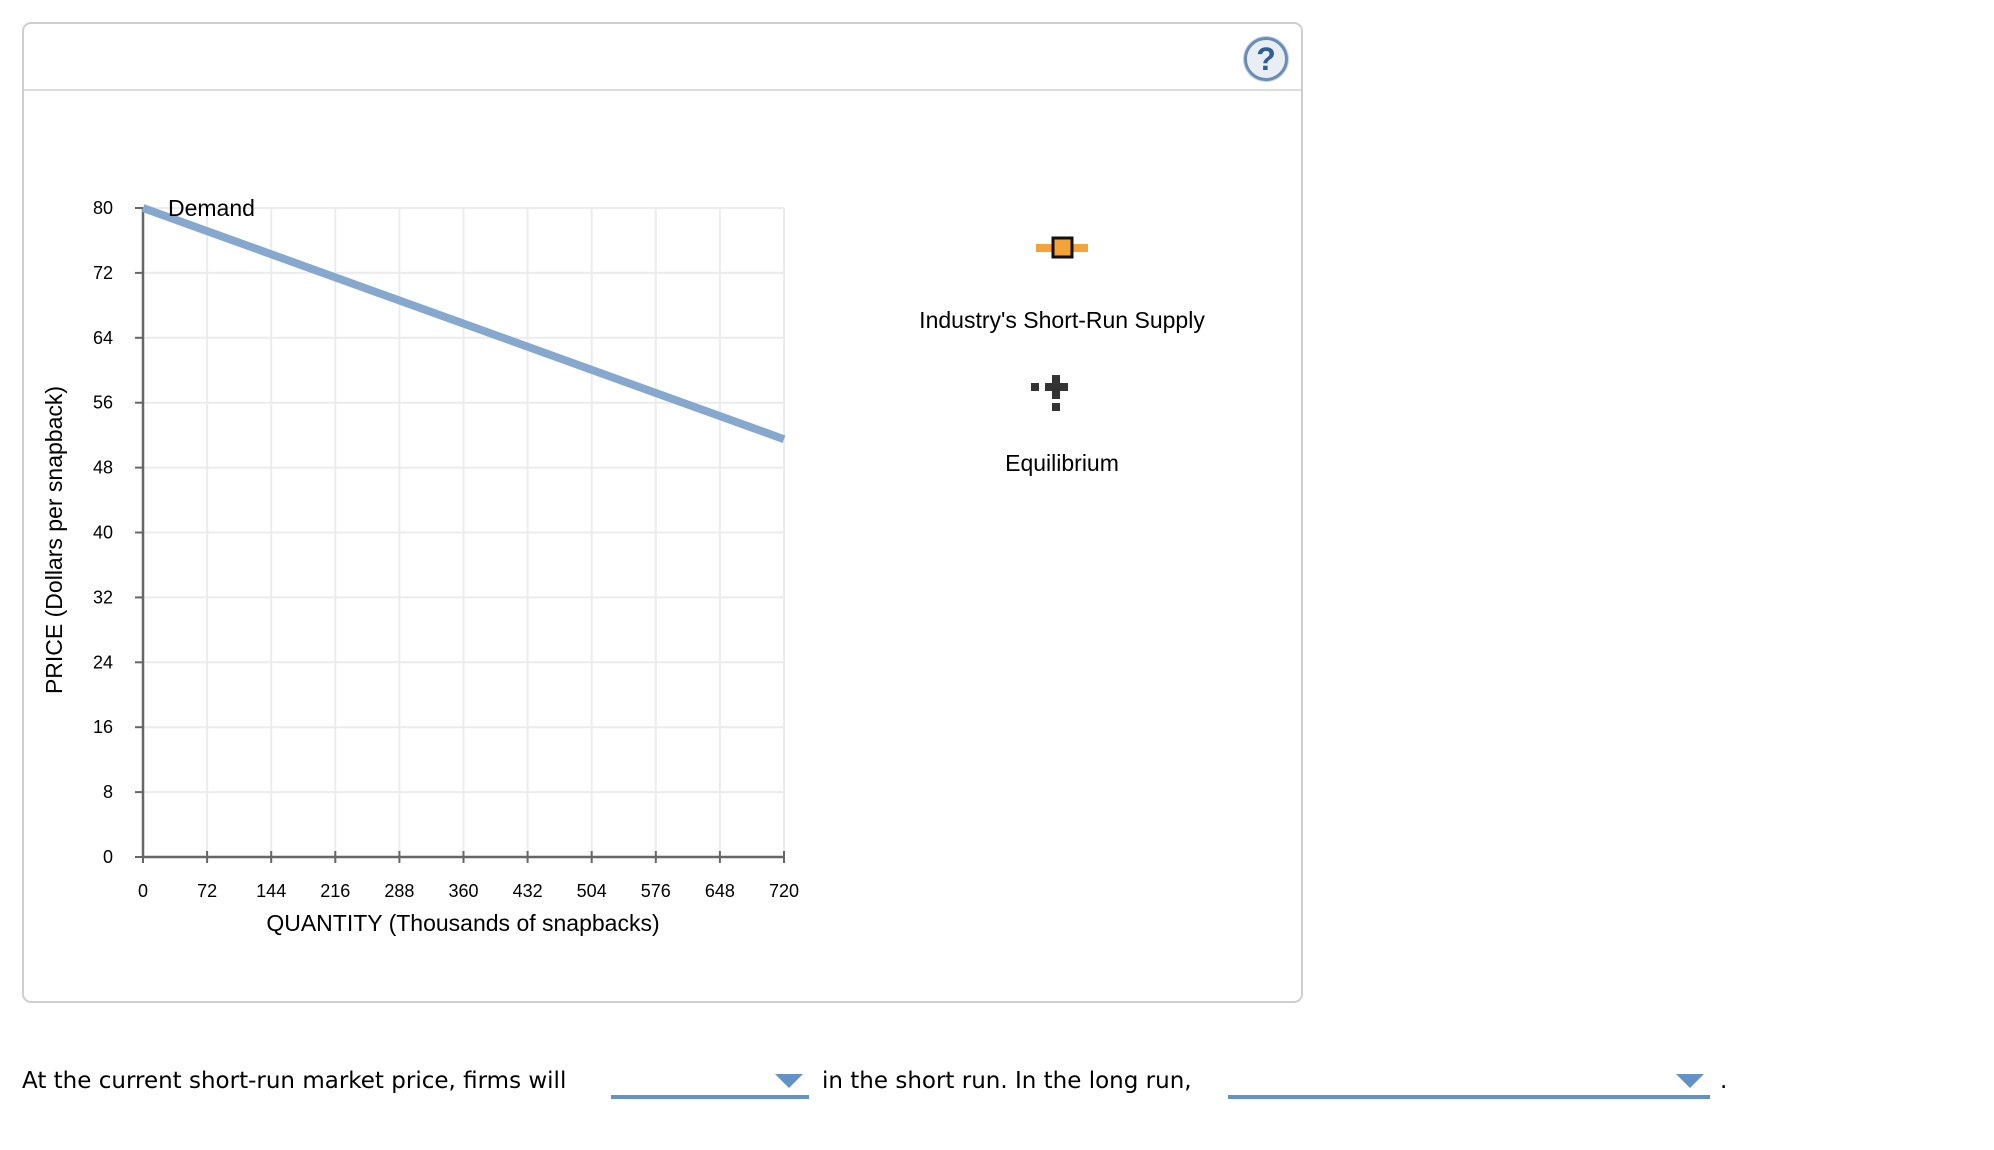 The image size is (1994, 1150). Describe the element at coordinates (143, 891) in the screenshot. I see `x-tick-label: 0` at that location.